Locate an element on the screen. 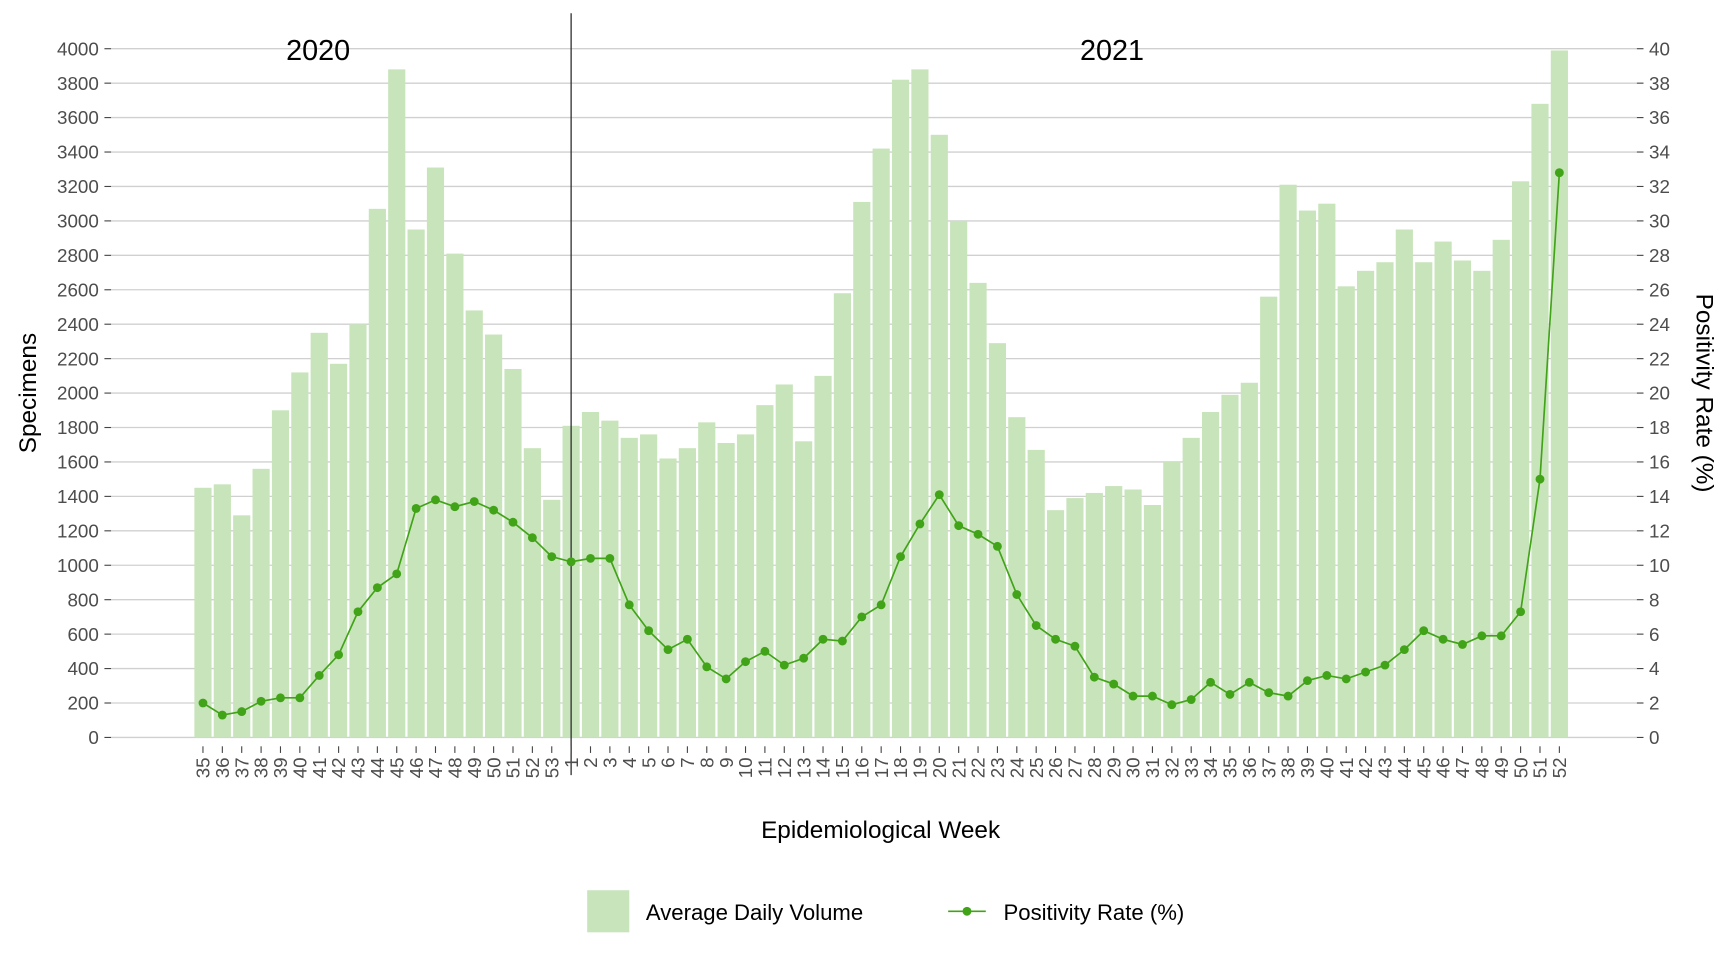 The image size is (1728, 960). right-tick-label: 40 is located at coordinates (1659, 48).